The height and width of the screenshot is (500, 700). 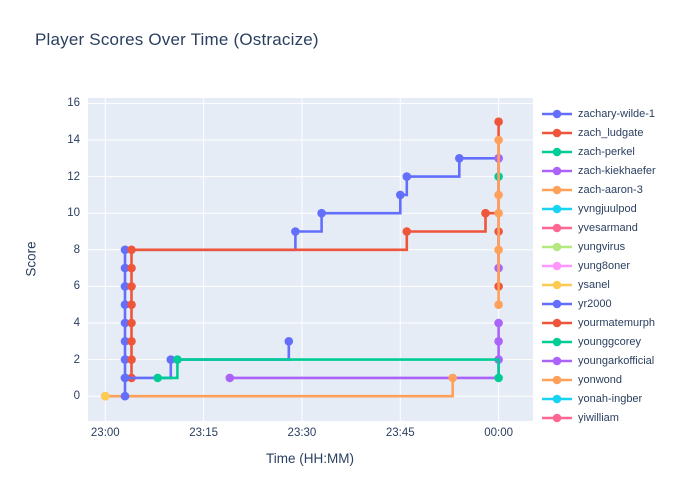 I want to click on x-axis-title: Time (HH:MM), so click(x=310, y=458).